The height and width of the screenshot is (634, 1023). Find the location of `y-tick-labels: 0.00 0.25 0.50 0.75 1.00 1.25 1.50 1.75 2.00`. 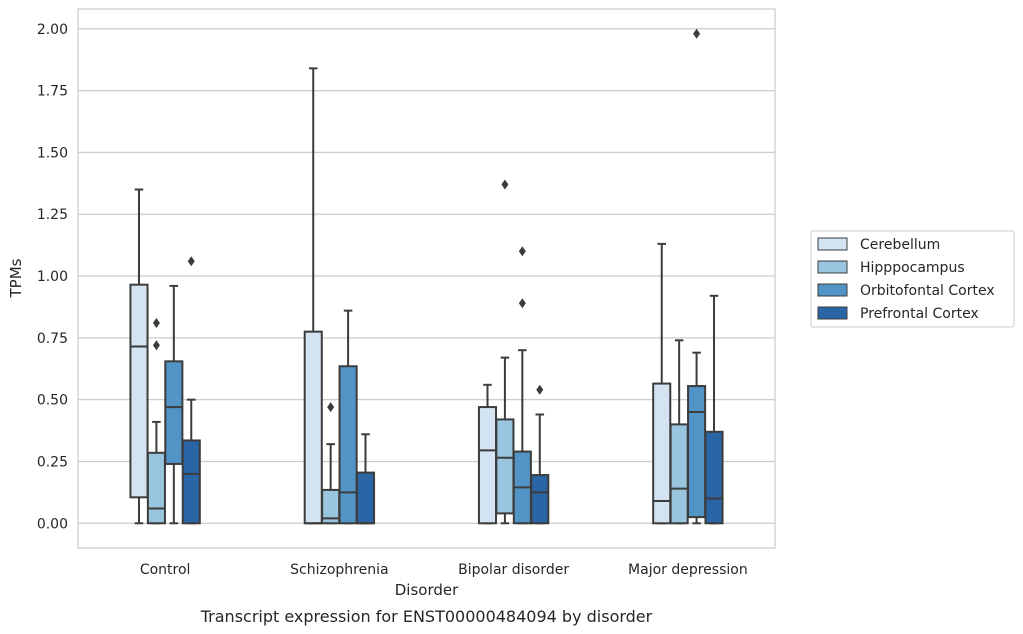

y-tick-labels: 0.00 0.25 0.50 0.75 1.00 1.25 1.50 1.75 2.00 is located at coordinates (52, 277).